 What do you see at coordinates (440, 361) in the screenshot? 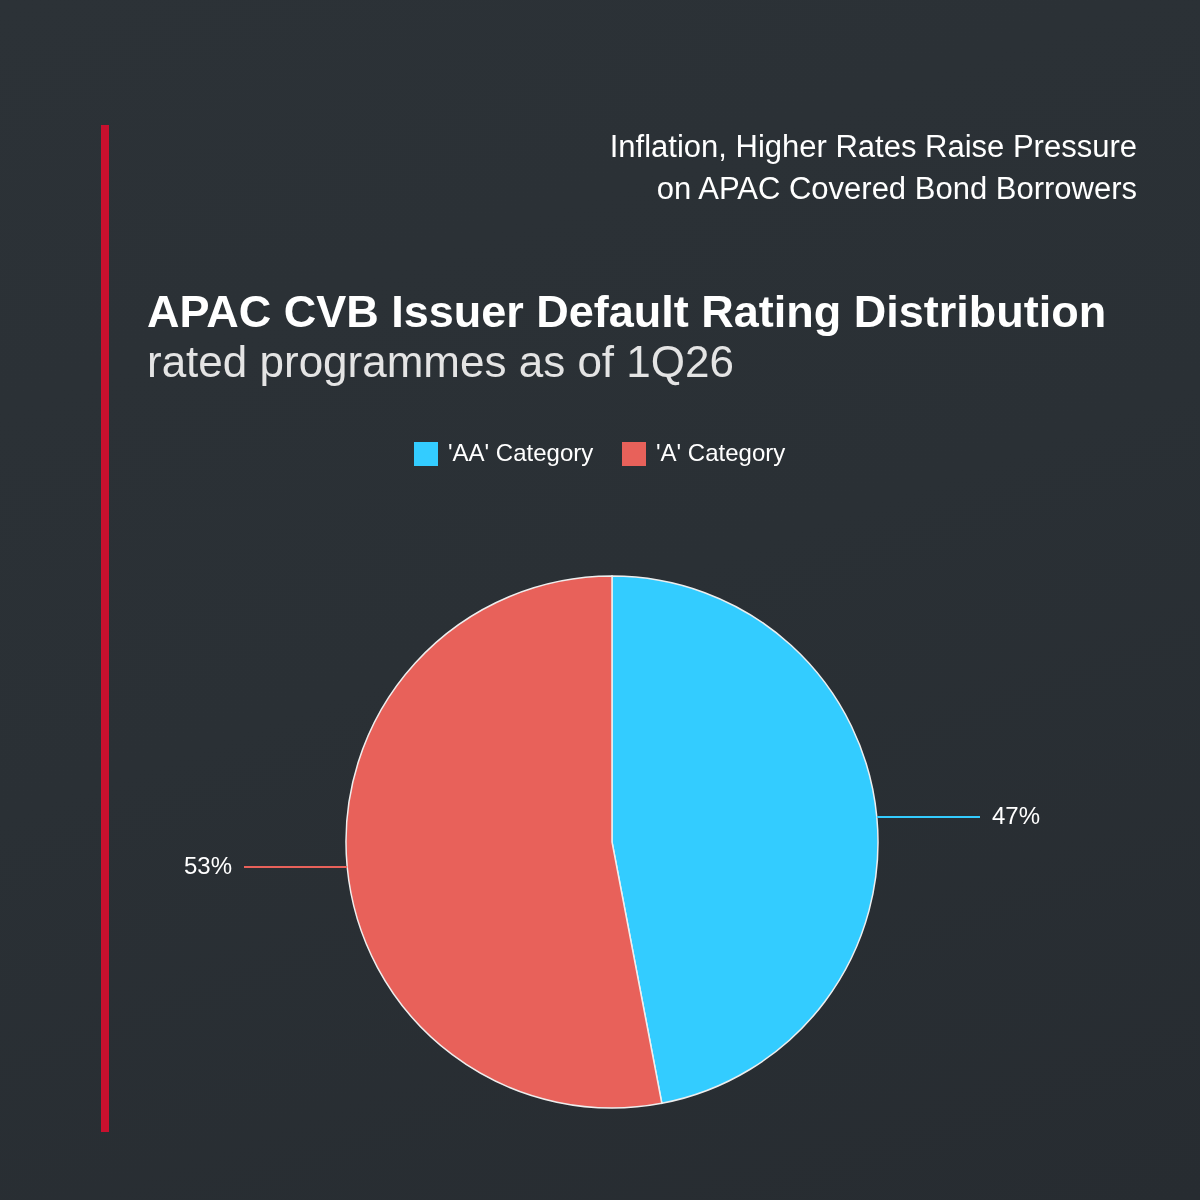
I see `chart-subtitle: rated programmes as of 1Q26` at bounding box center [440, 361].